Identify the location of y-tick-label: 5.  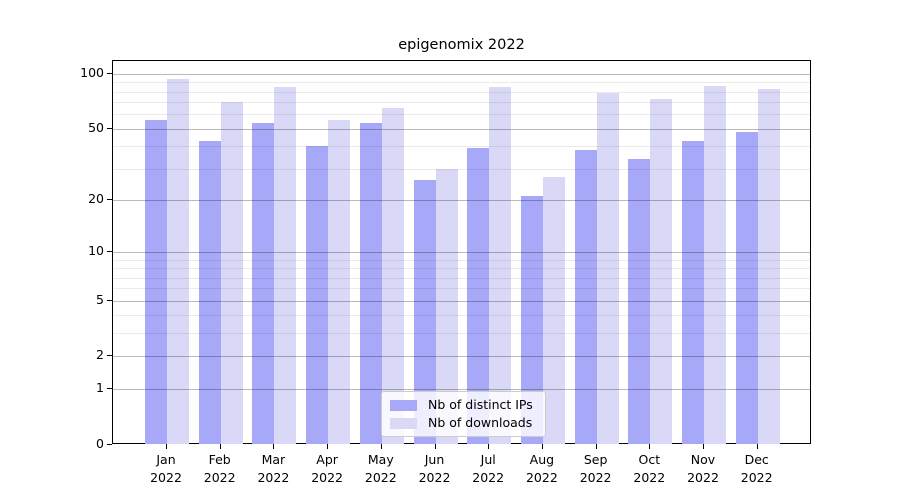
(100, 299).